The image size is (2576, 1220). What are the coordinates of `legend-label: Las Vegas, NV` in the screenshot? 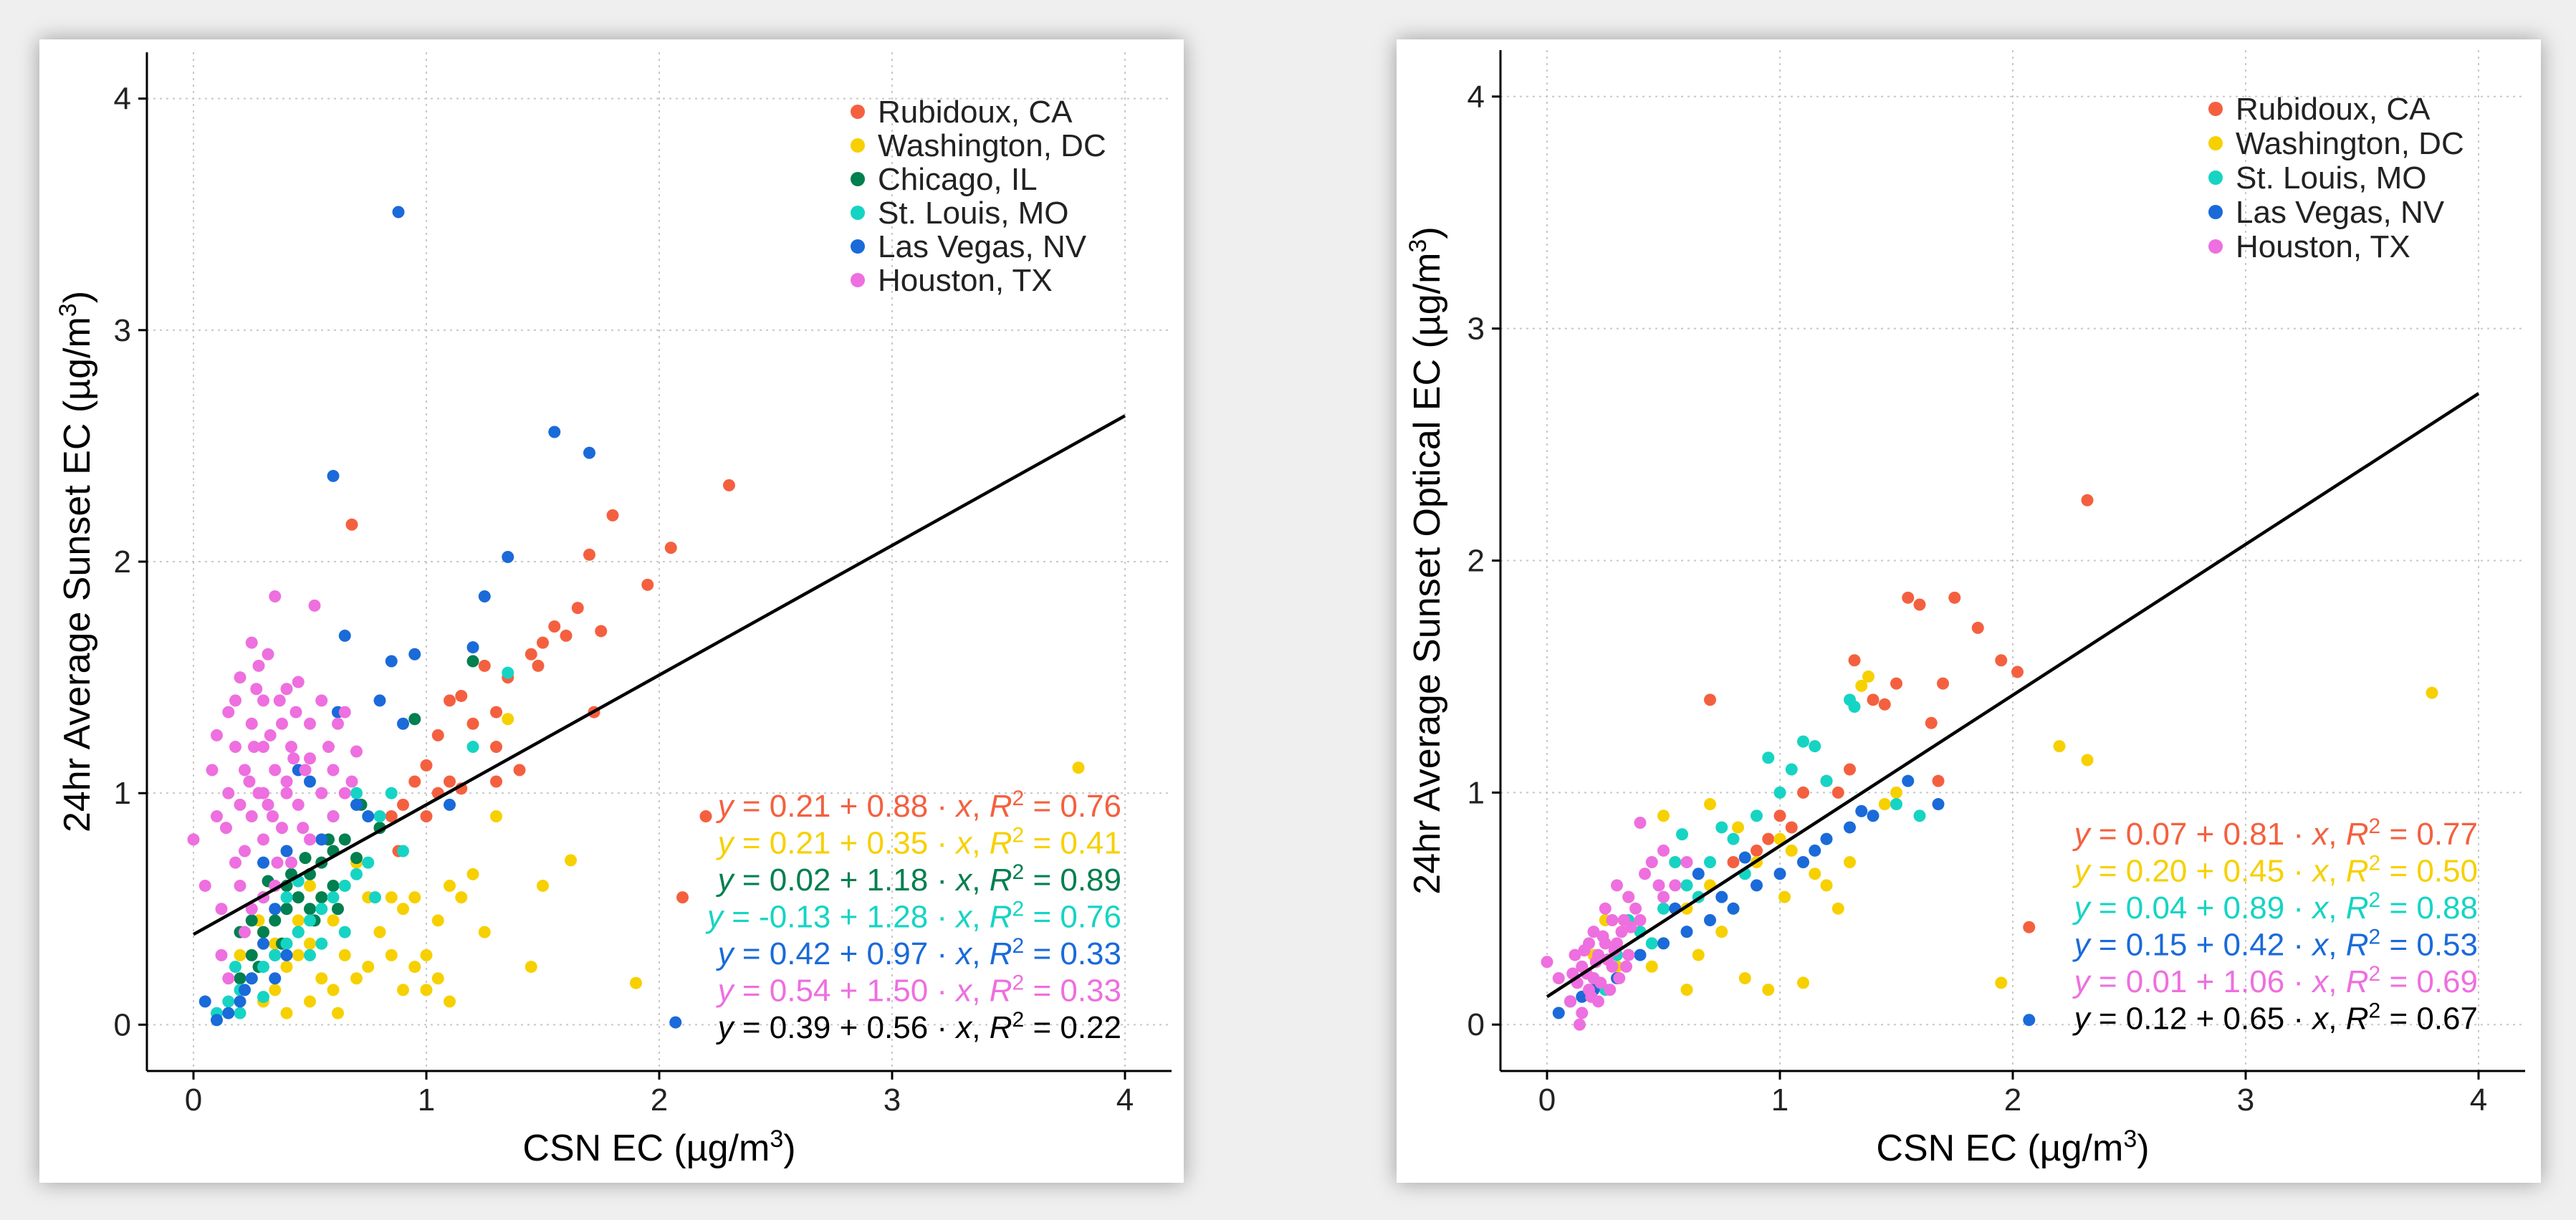 It's located at (983, 246).